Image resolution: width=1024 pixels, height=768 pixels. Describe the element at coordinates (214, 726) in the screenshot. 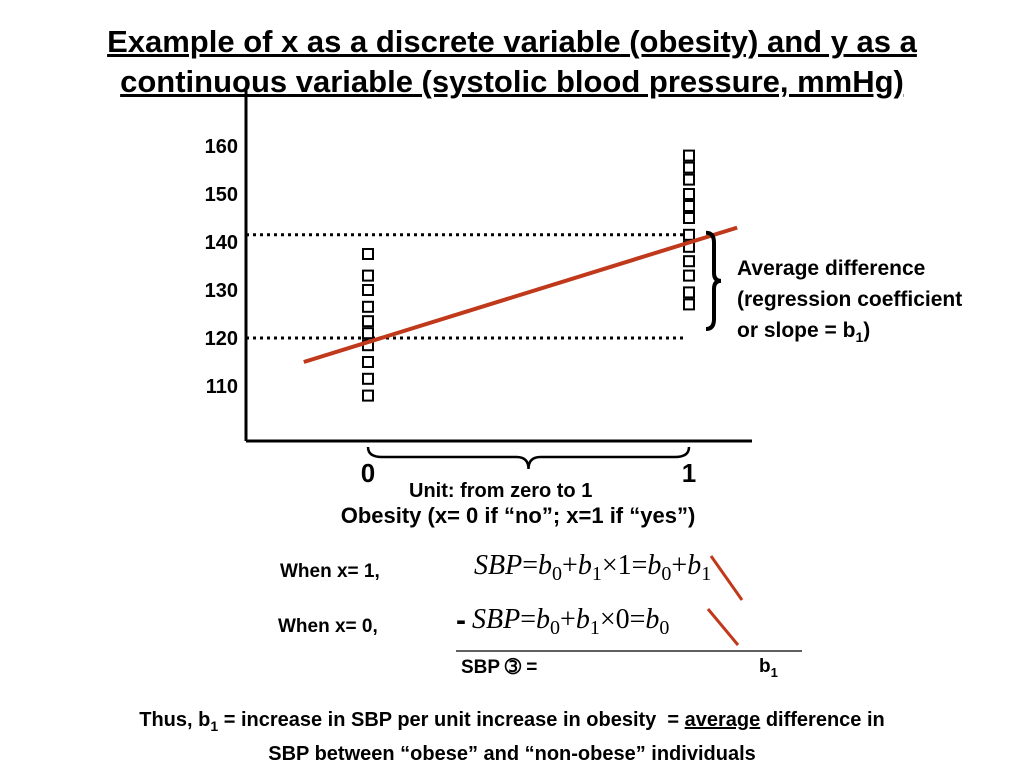

I see `conclusion-sub: 1` at that location.